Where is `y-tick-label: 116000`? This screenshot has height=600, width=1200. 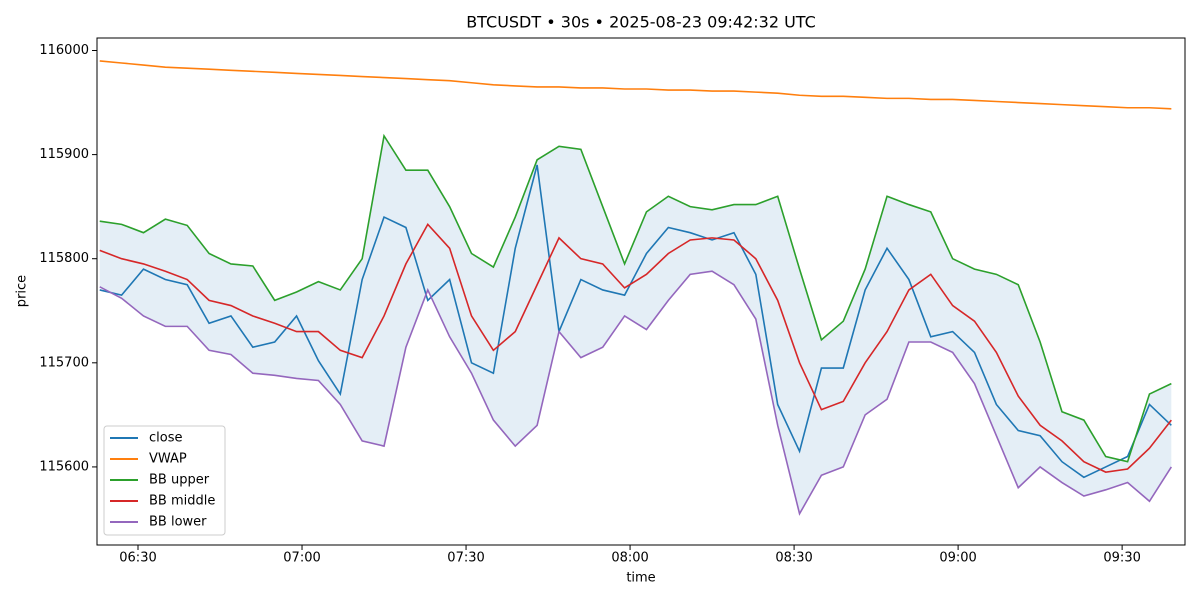 y-tick-label: 116000 is located at coordinates (64, 50).